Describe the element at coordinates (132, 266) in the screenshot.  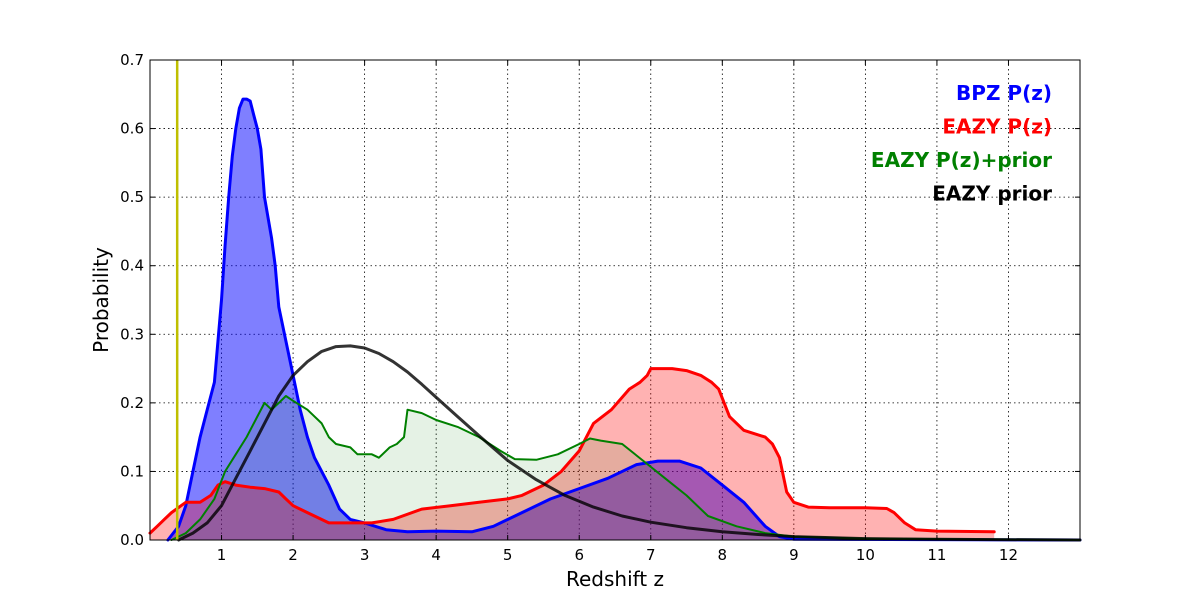
I see `y-tick-label: 0.4` at that location.